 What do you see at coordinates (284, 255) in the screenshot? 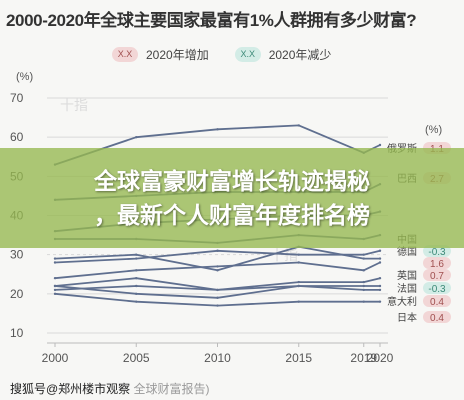
I see `watermark-1: 十指` at bounding box center [284, 255].